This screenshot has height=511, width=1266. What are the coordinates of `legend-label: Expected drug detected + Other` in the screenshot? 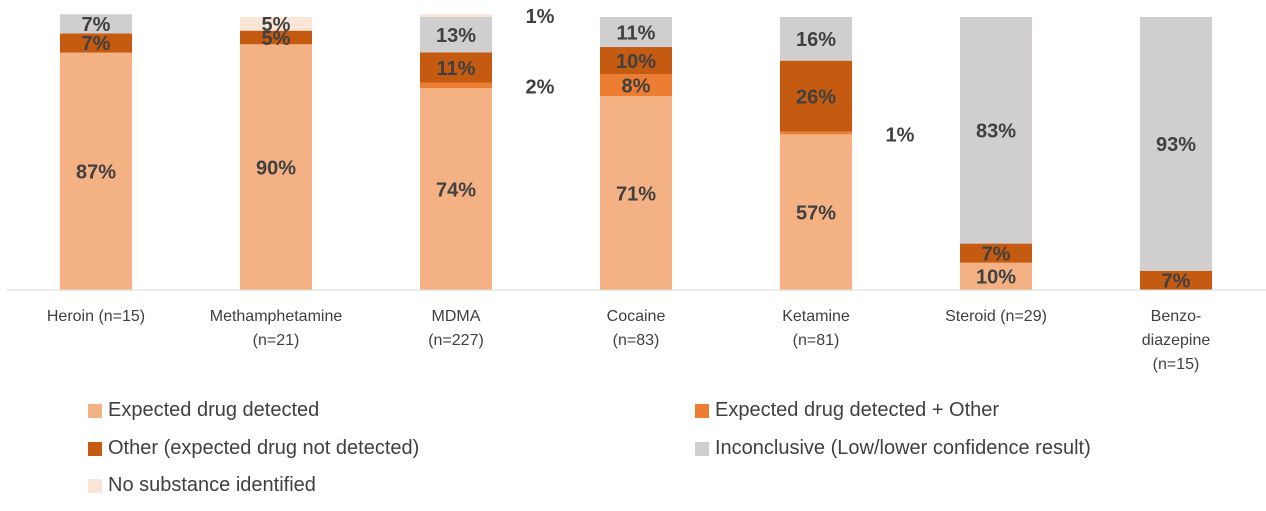 It's located at (857, 410).